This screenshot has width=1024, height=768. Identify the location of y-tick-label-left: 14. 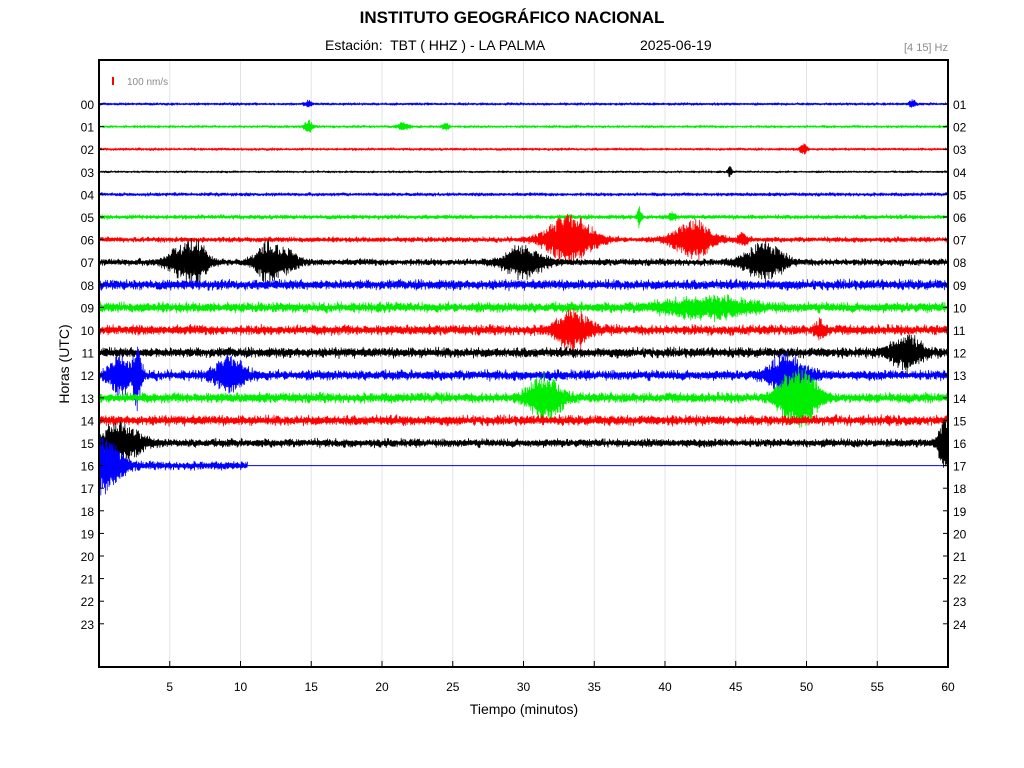
(88, 421).